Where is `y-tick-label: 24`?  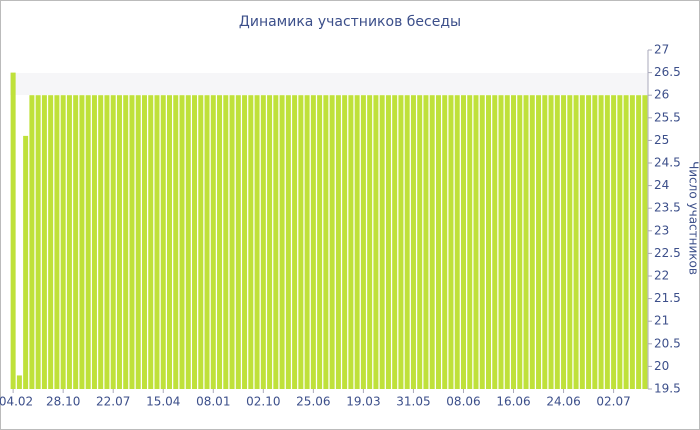 y-tick-label: 24 is located at coordinates (661, 185).